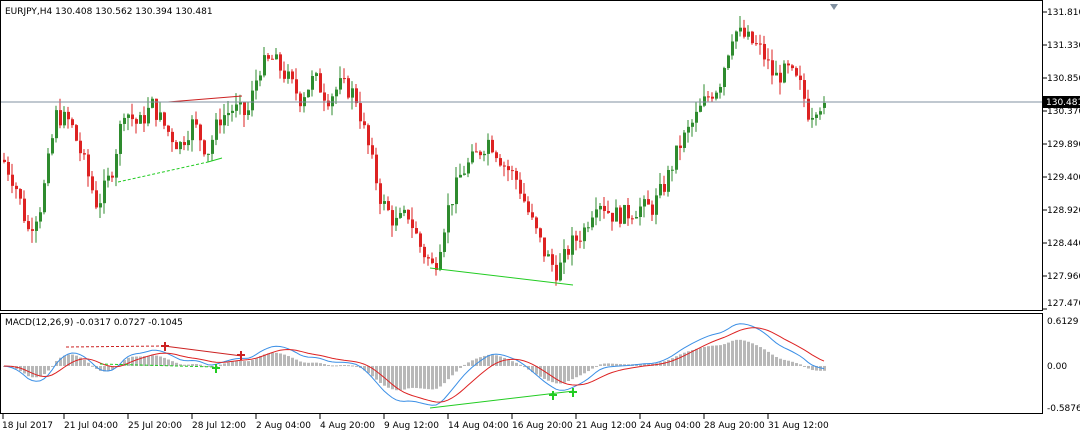  What do you see at coordinates (502, 399) in the screenshot?
I see `macd-divergence-line` at bounding box center [502, 399].